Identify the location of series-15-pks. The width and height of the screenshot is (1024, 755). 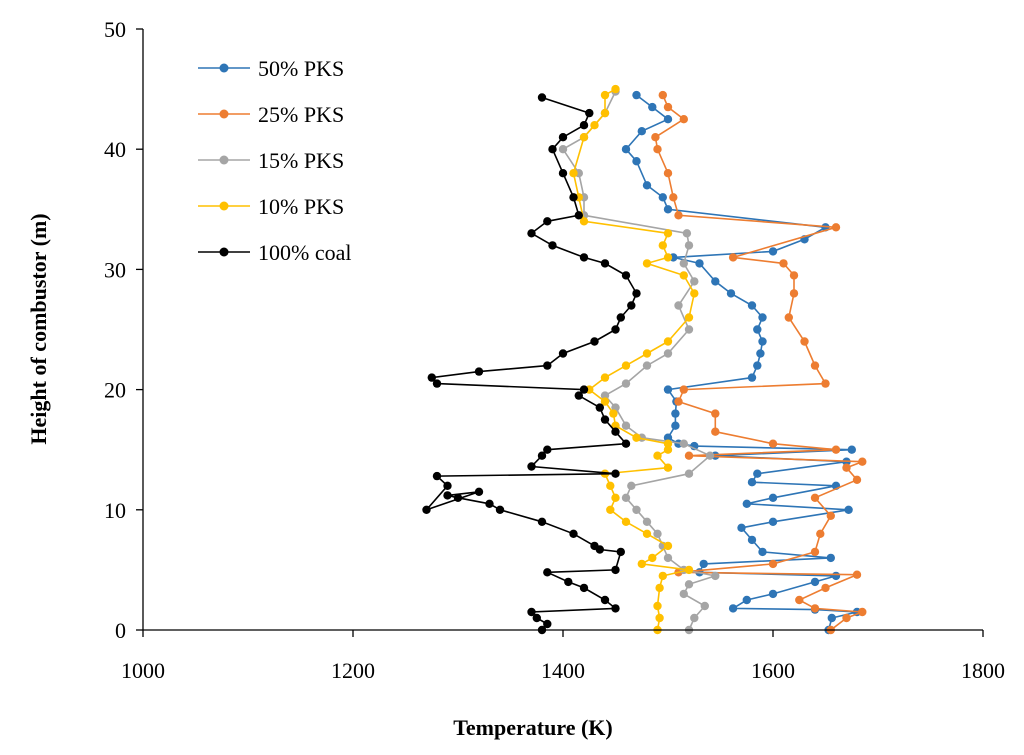
(639, 361).